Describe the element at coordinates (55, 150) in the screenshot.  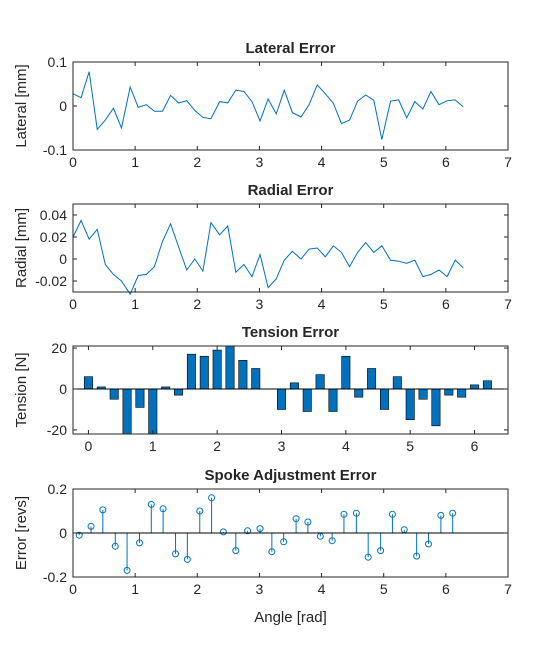
I see `y-tick-label: -0.1` at that location.